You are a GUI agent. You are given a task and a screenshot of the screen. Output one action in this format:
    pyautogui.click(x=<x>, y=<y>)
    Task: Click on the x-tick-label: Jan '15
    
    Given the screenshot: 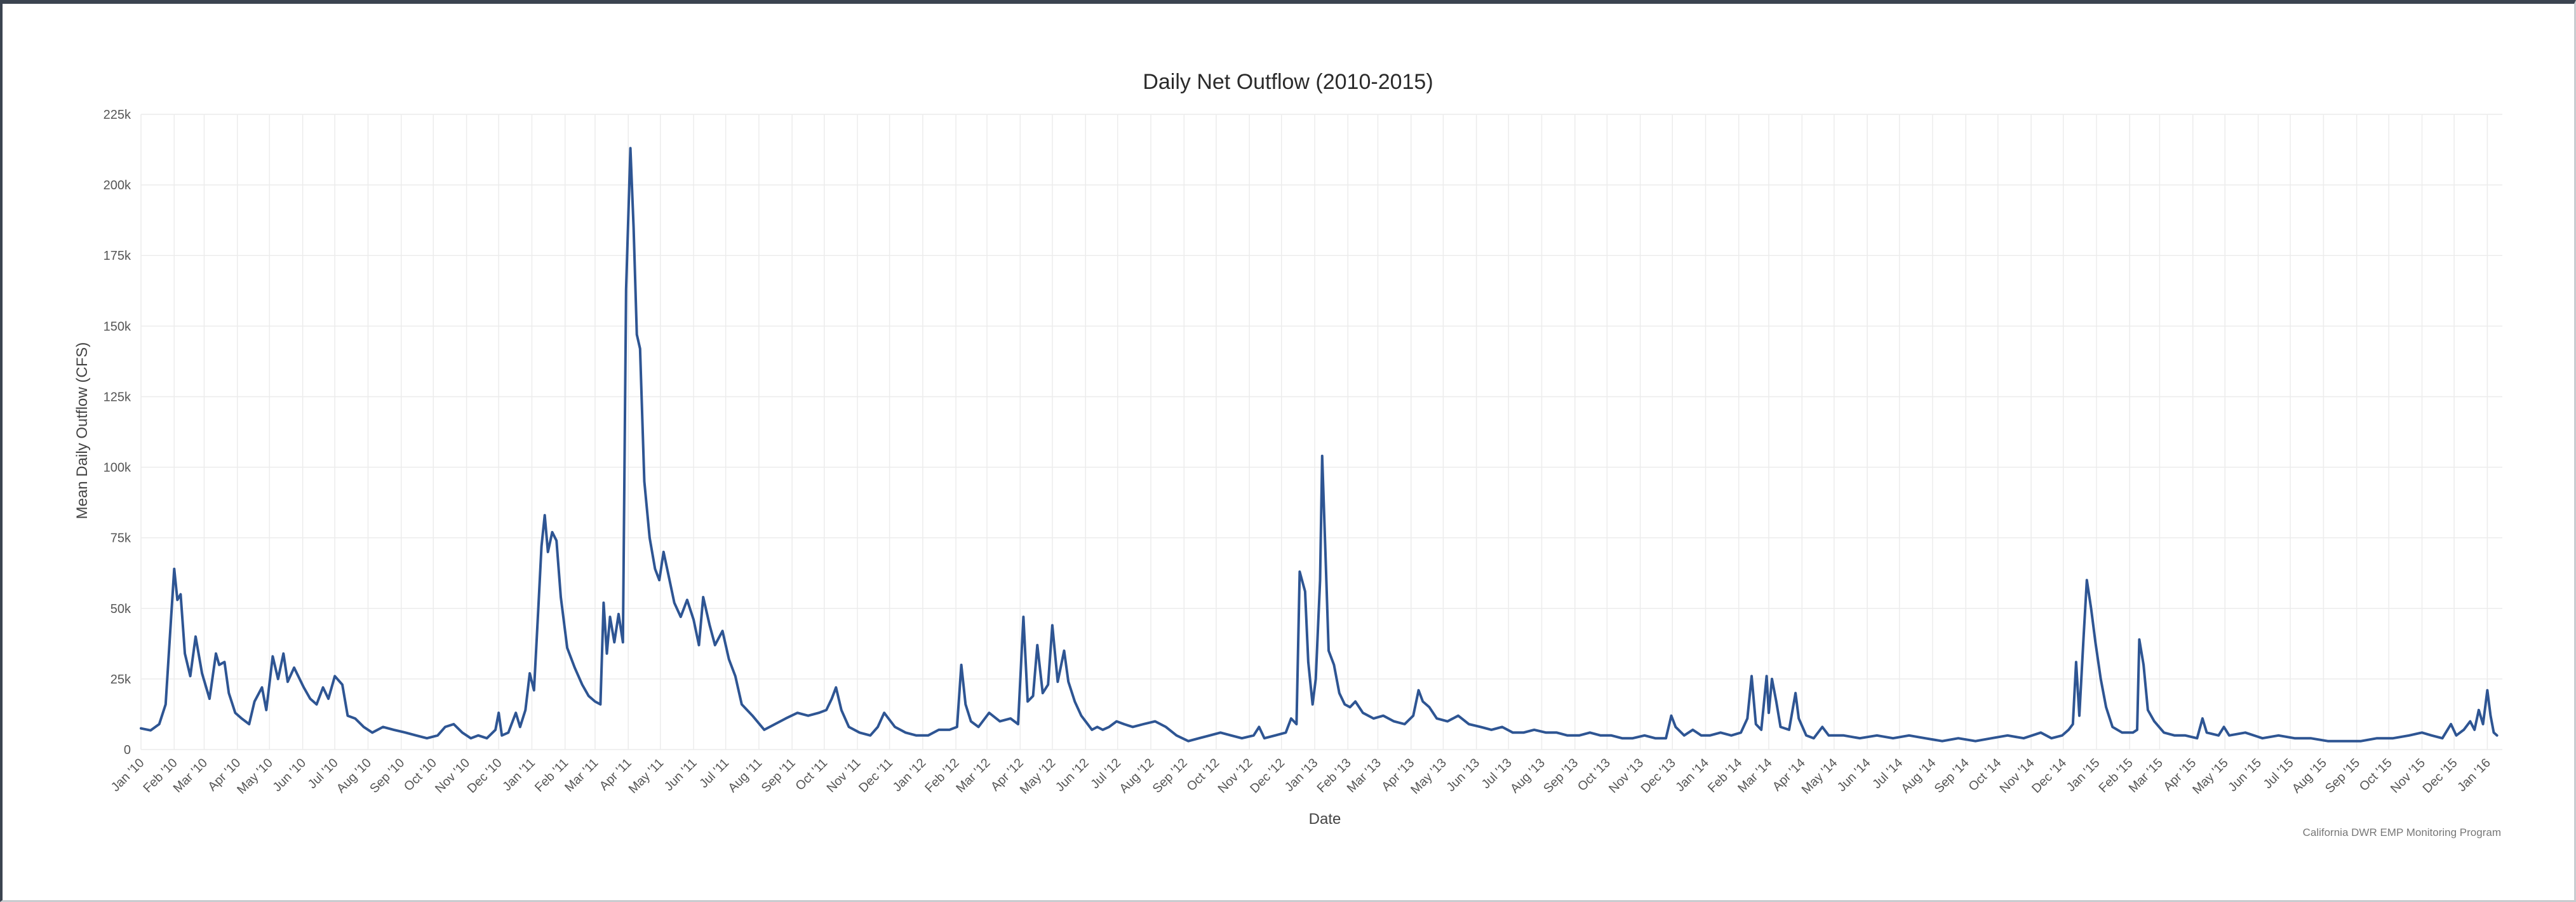 What is the action you would take?
    pyautogui.click(x=2083, y=775)
    